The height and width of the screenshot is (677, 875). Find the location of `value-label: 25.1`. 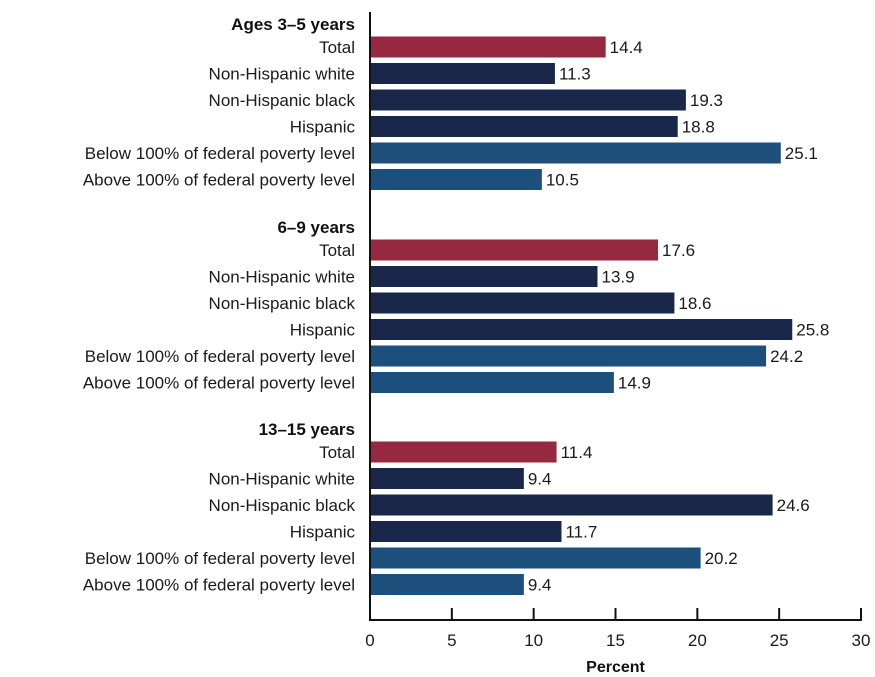

value-label: 25.1 is located at coordinates (801, 153).